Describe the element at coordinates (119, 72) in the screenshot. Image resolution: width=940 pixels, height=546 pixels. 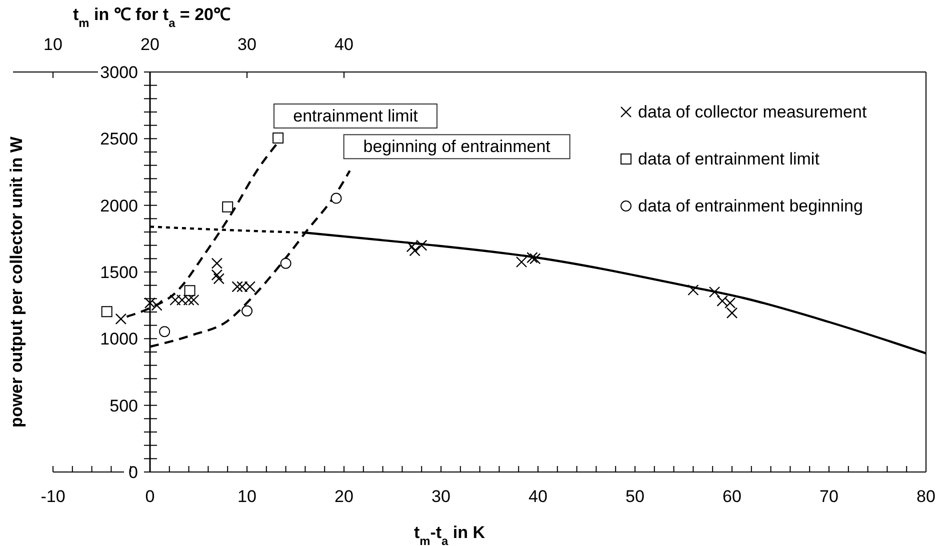
I see `y-tick-label: 3000` at that location.